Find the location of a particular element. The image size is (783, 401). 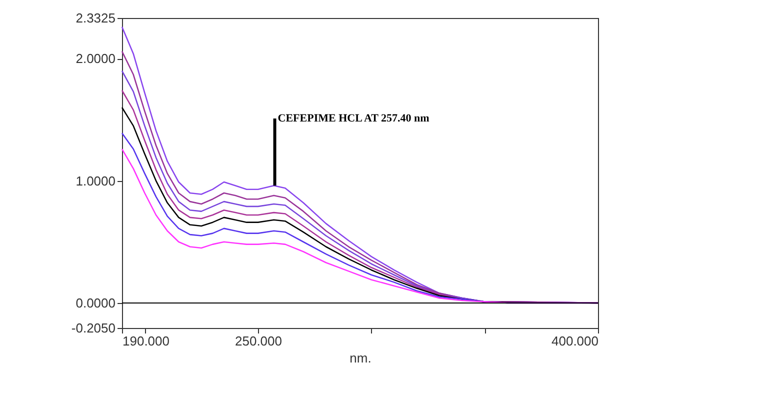

y-tick-label: 0.0000 is located at coordinates (96, 302).